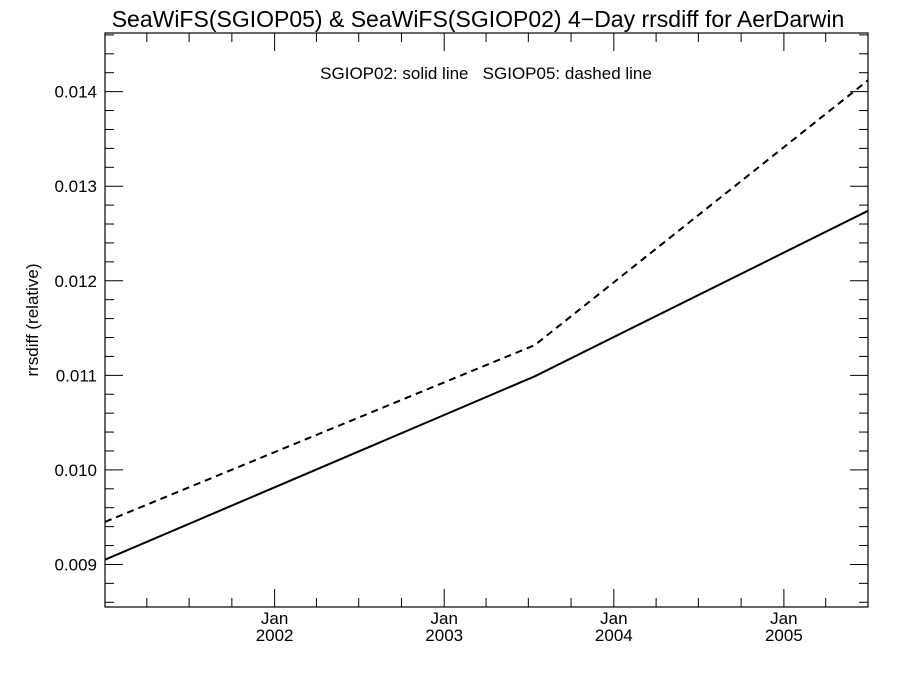 The image size is (900, 675). Describe the element at coordinates (75, 186) in the screenshot. I see `y-tick-label: 0.013` at that location.